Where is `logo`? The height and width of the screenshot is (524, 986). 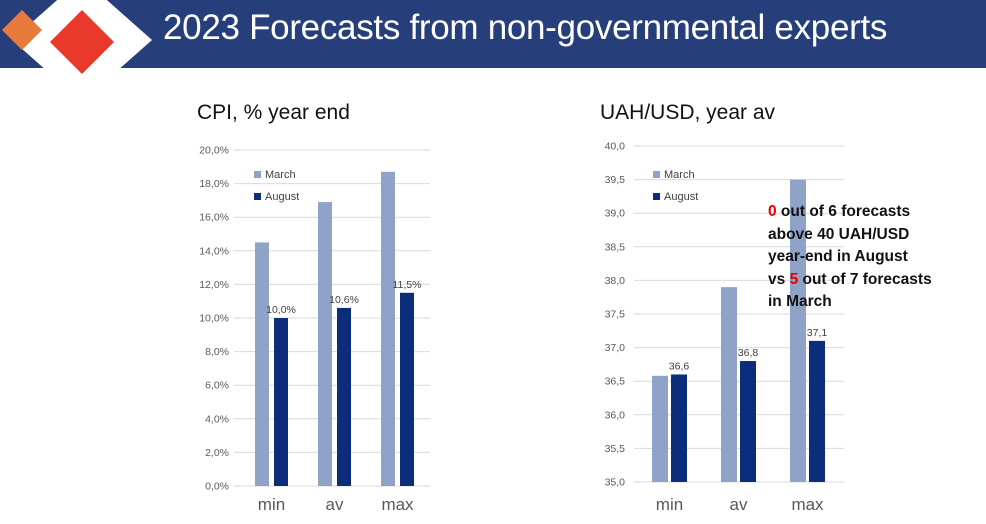 logo is located at coordinates (77, 51).